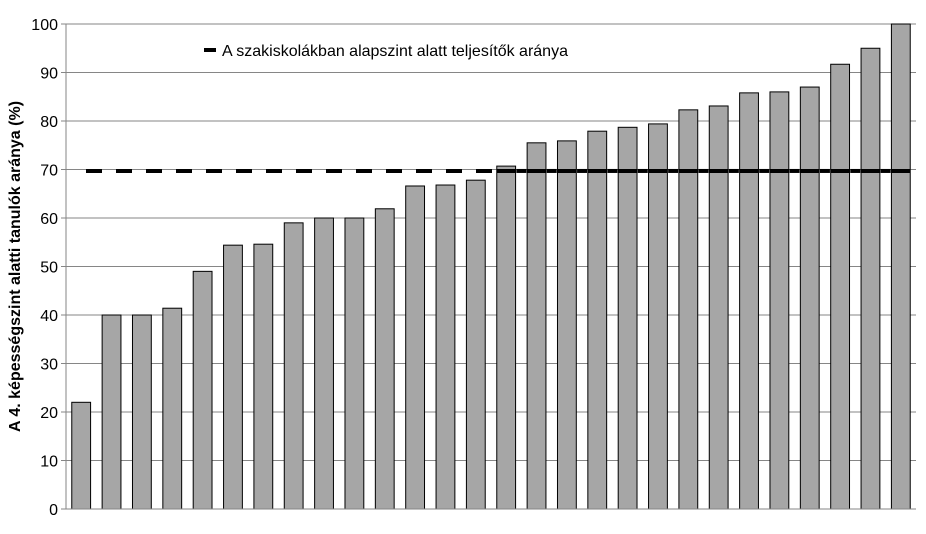  I want to click on y-axis-ticks: 0 10 20 30 40 50 60 70 80 90 100, so click(48, 268).